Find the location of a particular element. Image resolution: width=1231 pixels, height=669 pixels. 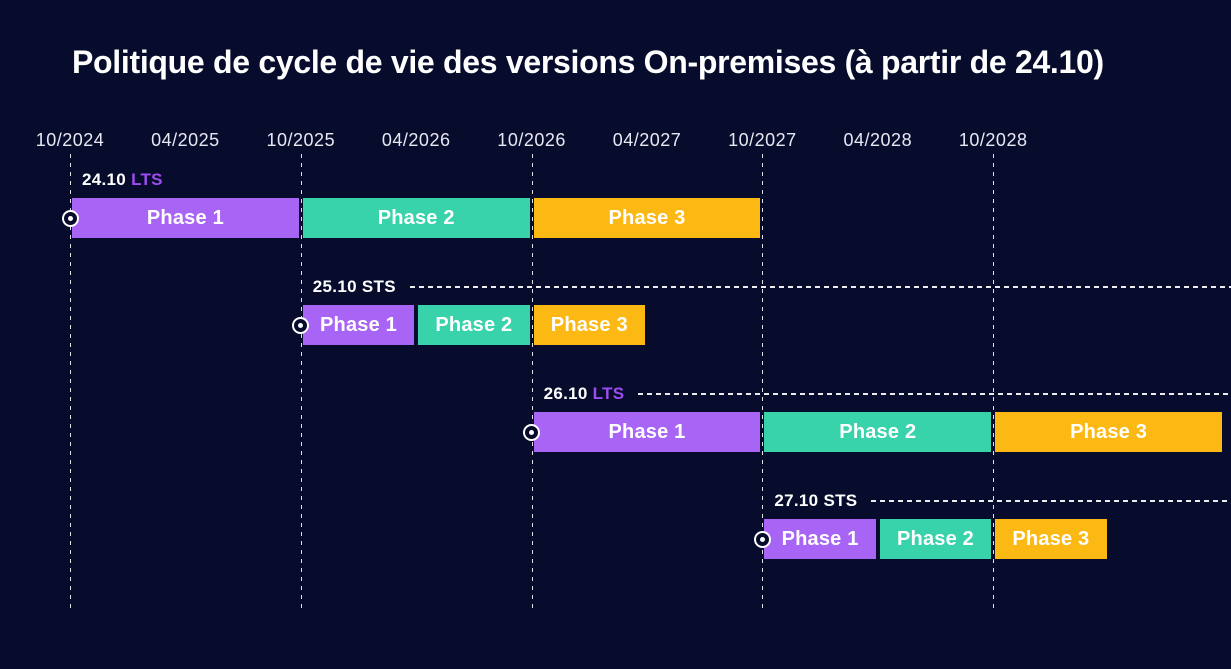

axis-tick-label: 10/2024 is located at coordinates (70, 140).